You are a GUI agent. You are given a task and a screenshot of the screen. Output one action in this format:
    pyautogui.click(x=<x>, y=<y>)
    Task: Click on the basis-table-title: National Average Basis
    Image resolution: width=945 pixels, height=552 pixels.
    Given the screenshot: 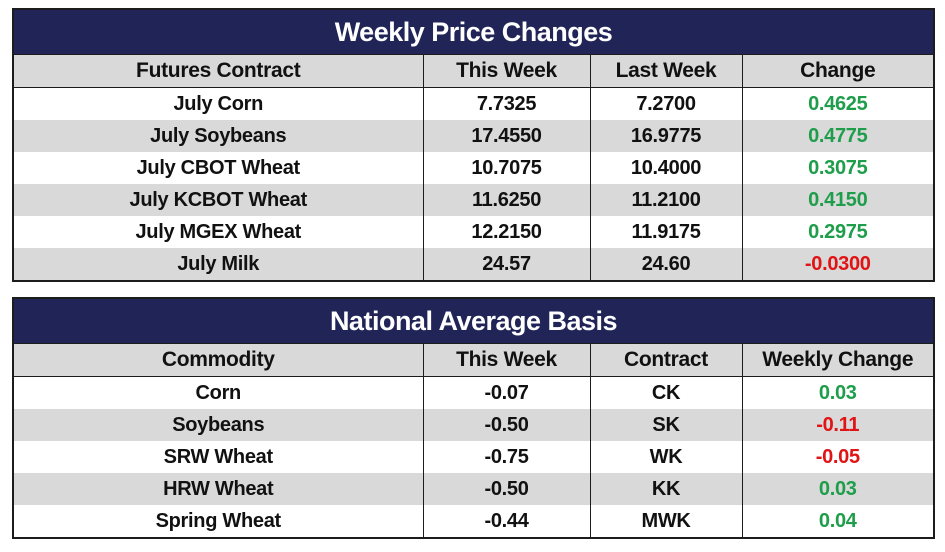 What is the action you would take?
    pyautogui.click(x=473, y=321)
    